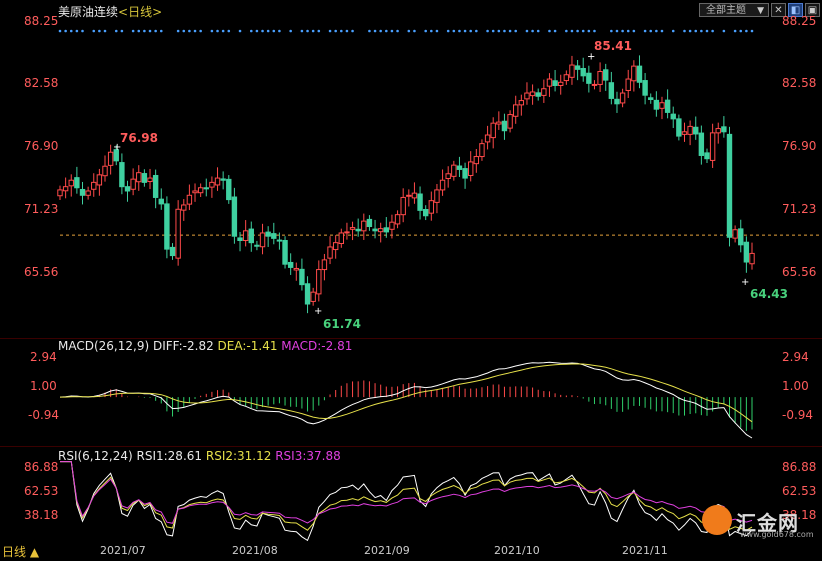 This screenshot has height=561, width=822. I want to click on panel-icon: ▣, so click(812, 10).